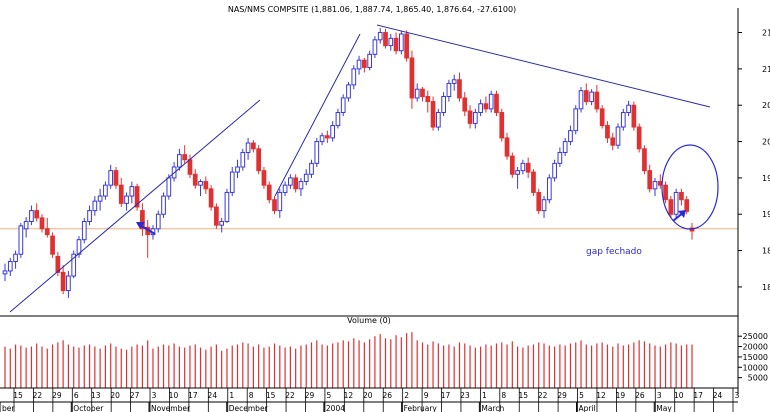 This screenshot has width=770, height=412. What do you see at coordinates (426, 395) in the screenshot?
I see `x-day-label: 9` at bounding box center [426, 395].